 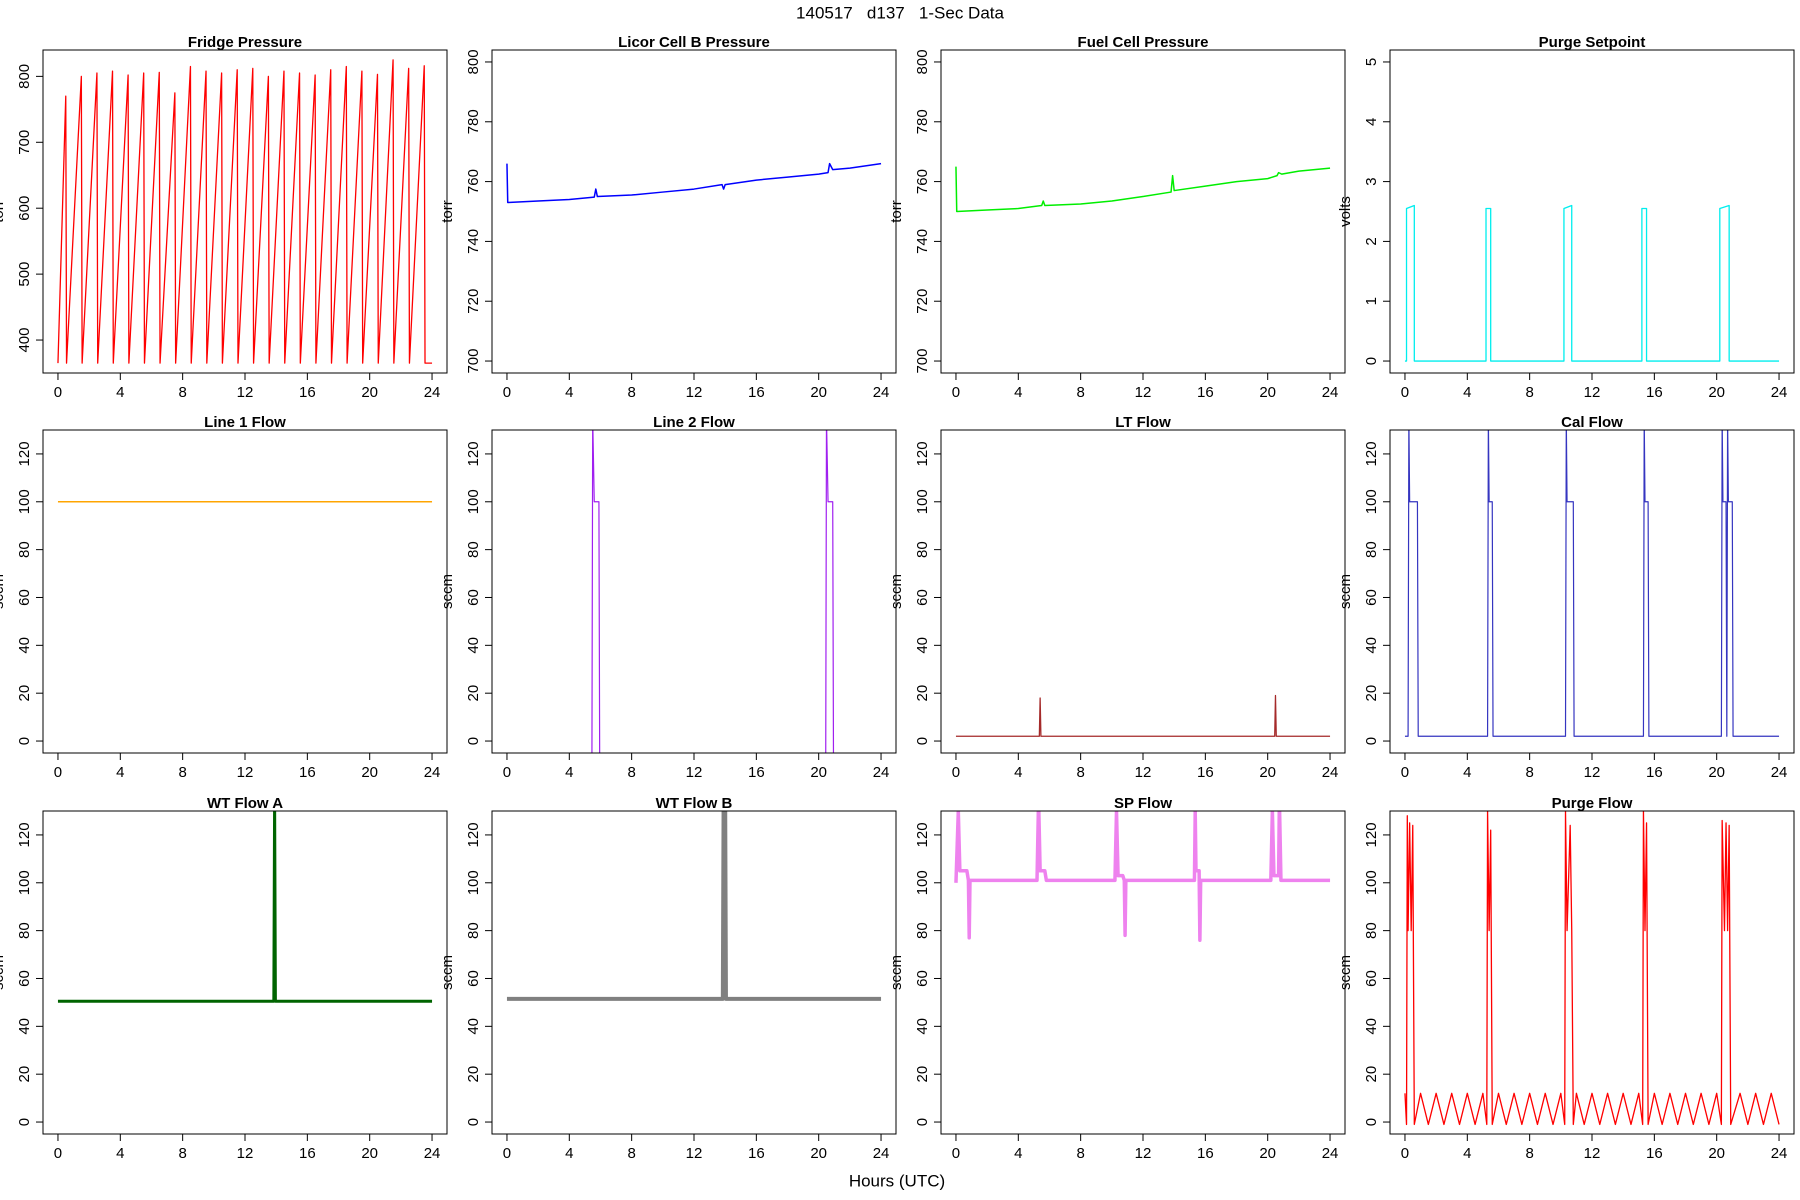 What do you see at coordinates (1143, 42) in the screenshot?
I see `panel-title: Fuel Cell Pressure` at bounding box center [1143, 42].